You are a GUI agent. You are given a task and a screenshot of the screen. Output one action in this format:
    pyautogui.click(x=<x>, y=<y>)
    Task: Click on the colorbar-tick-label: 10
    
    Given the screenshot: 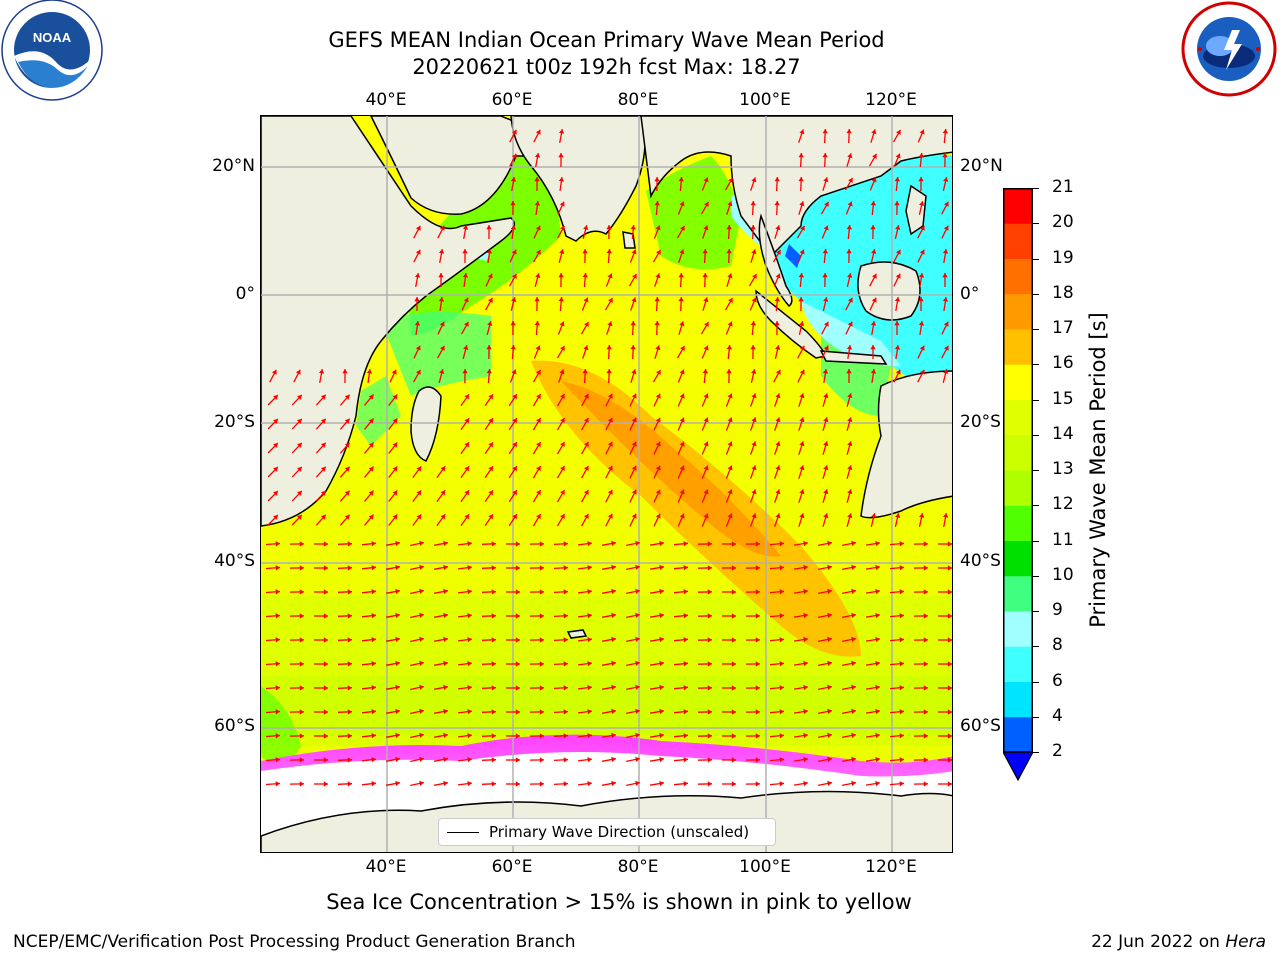 What is the action you would take?
    pyautogui.click(x=1063, y=574)
    